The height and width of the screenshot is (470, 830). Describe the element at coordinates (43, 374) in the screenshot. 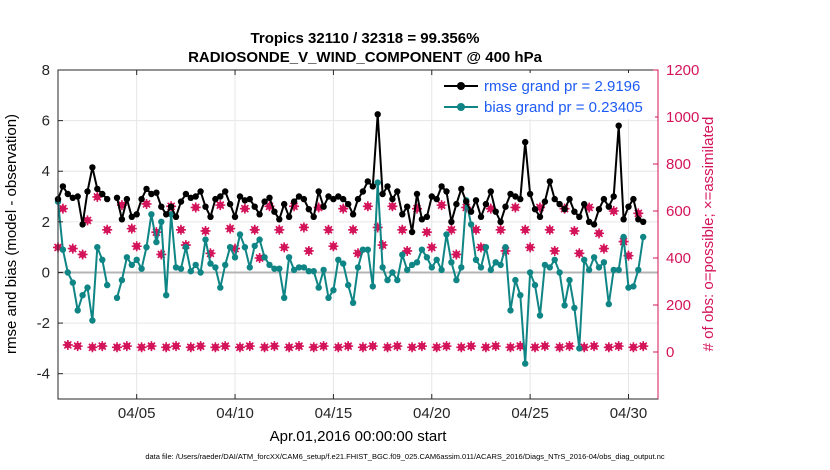

I see `y-tick-label-left: -4` at that location.